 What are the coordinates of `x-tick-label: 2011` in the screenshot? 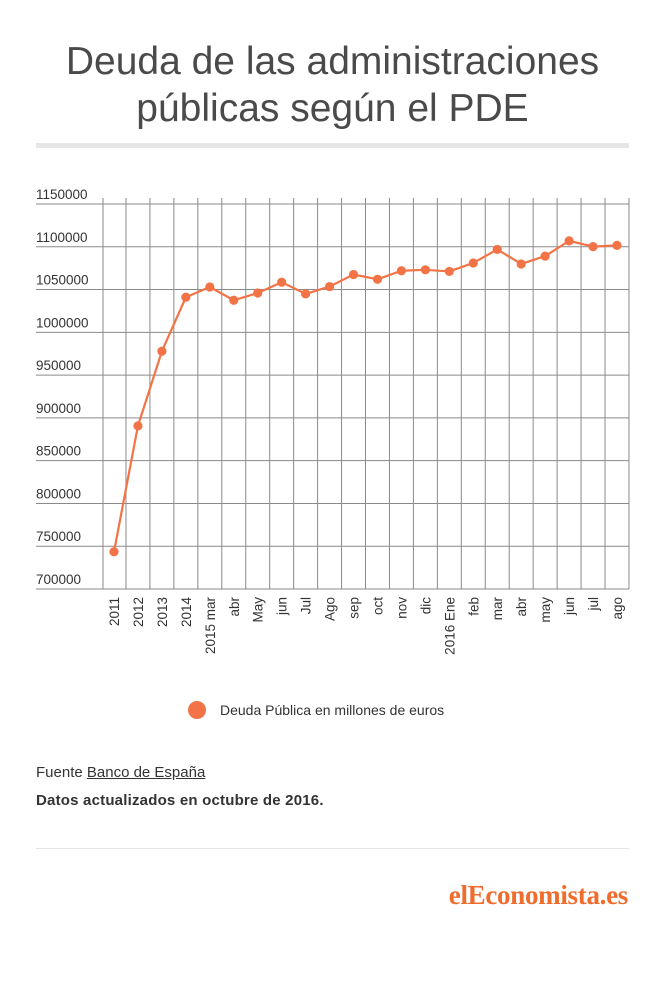 It's located at (114, 611).